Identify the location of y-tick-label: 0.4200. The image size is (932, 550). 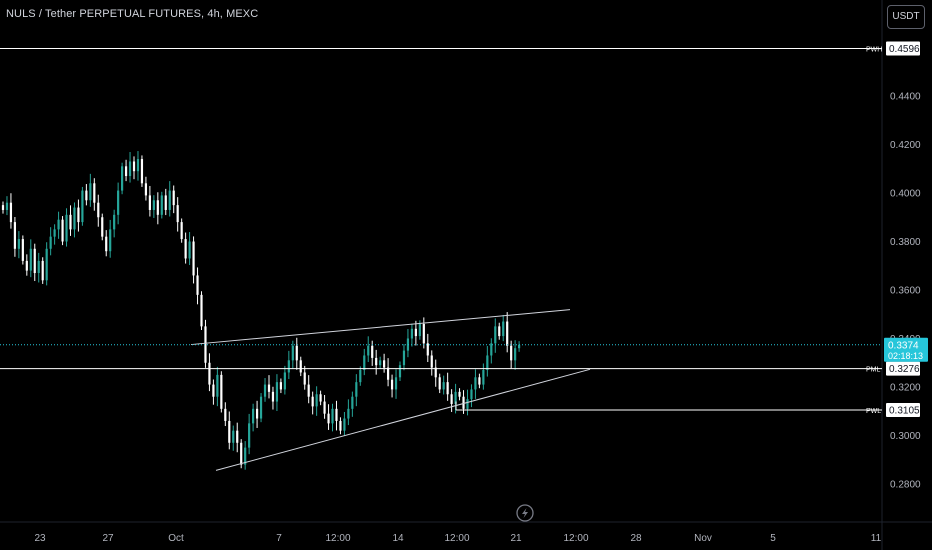
(905, 145).